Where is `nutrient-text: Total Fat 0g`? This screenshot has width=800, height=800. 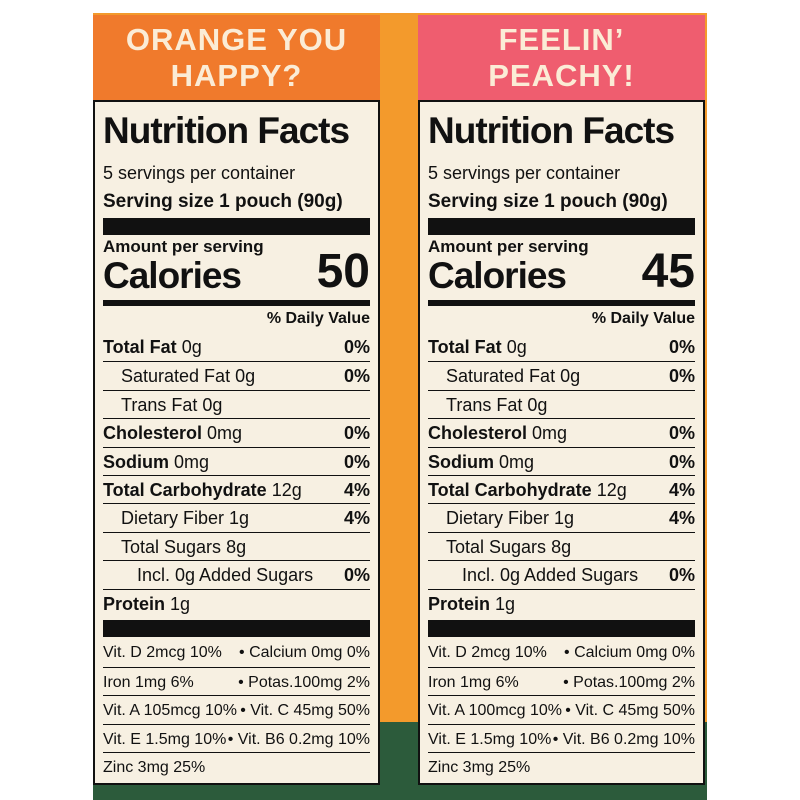 nutrient-text: Total Fat 0g is located at coordinates (477, 347).